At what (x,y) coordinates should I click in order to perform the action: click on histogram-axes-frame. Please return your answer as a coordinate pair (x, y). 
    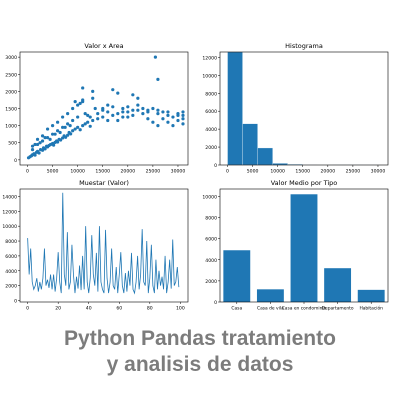
    Looking at the image, I should click on (304, 108).